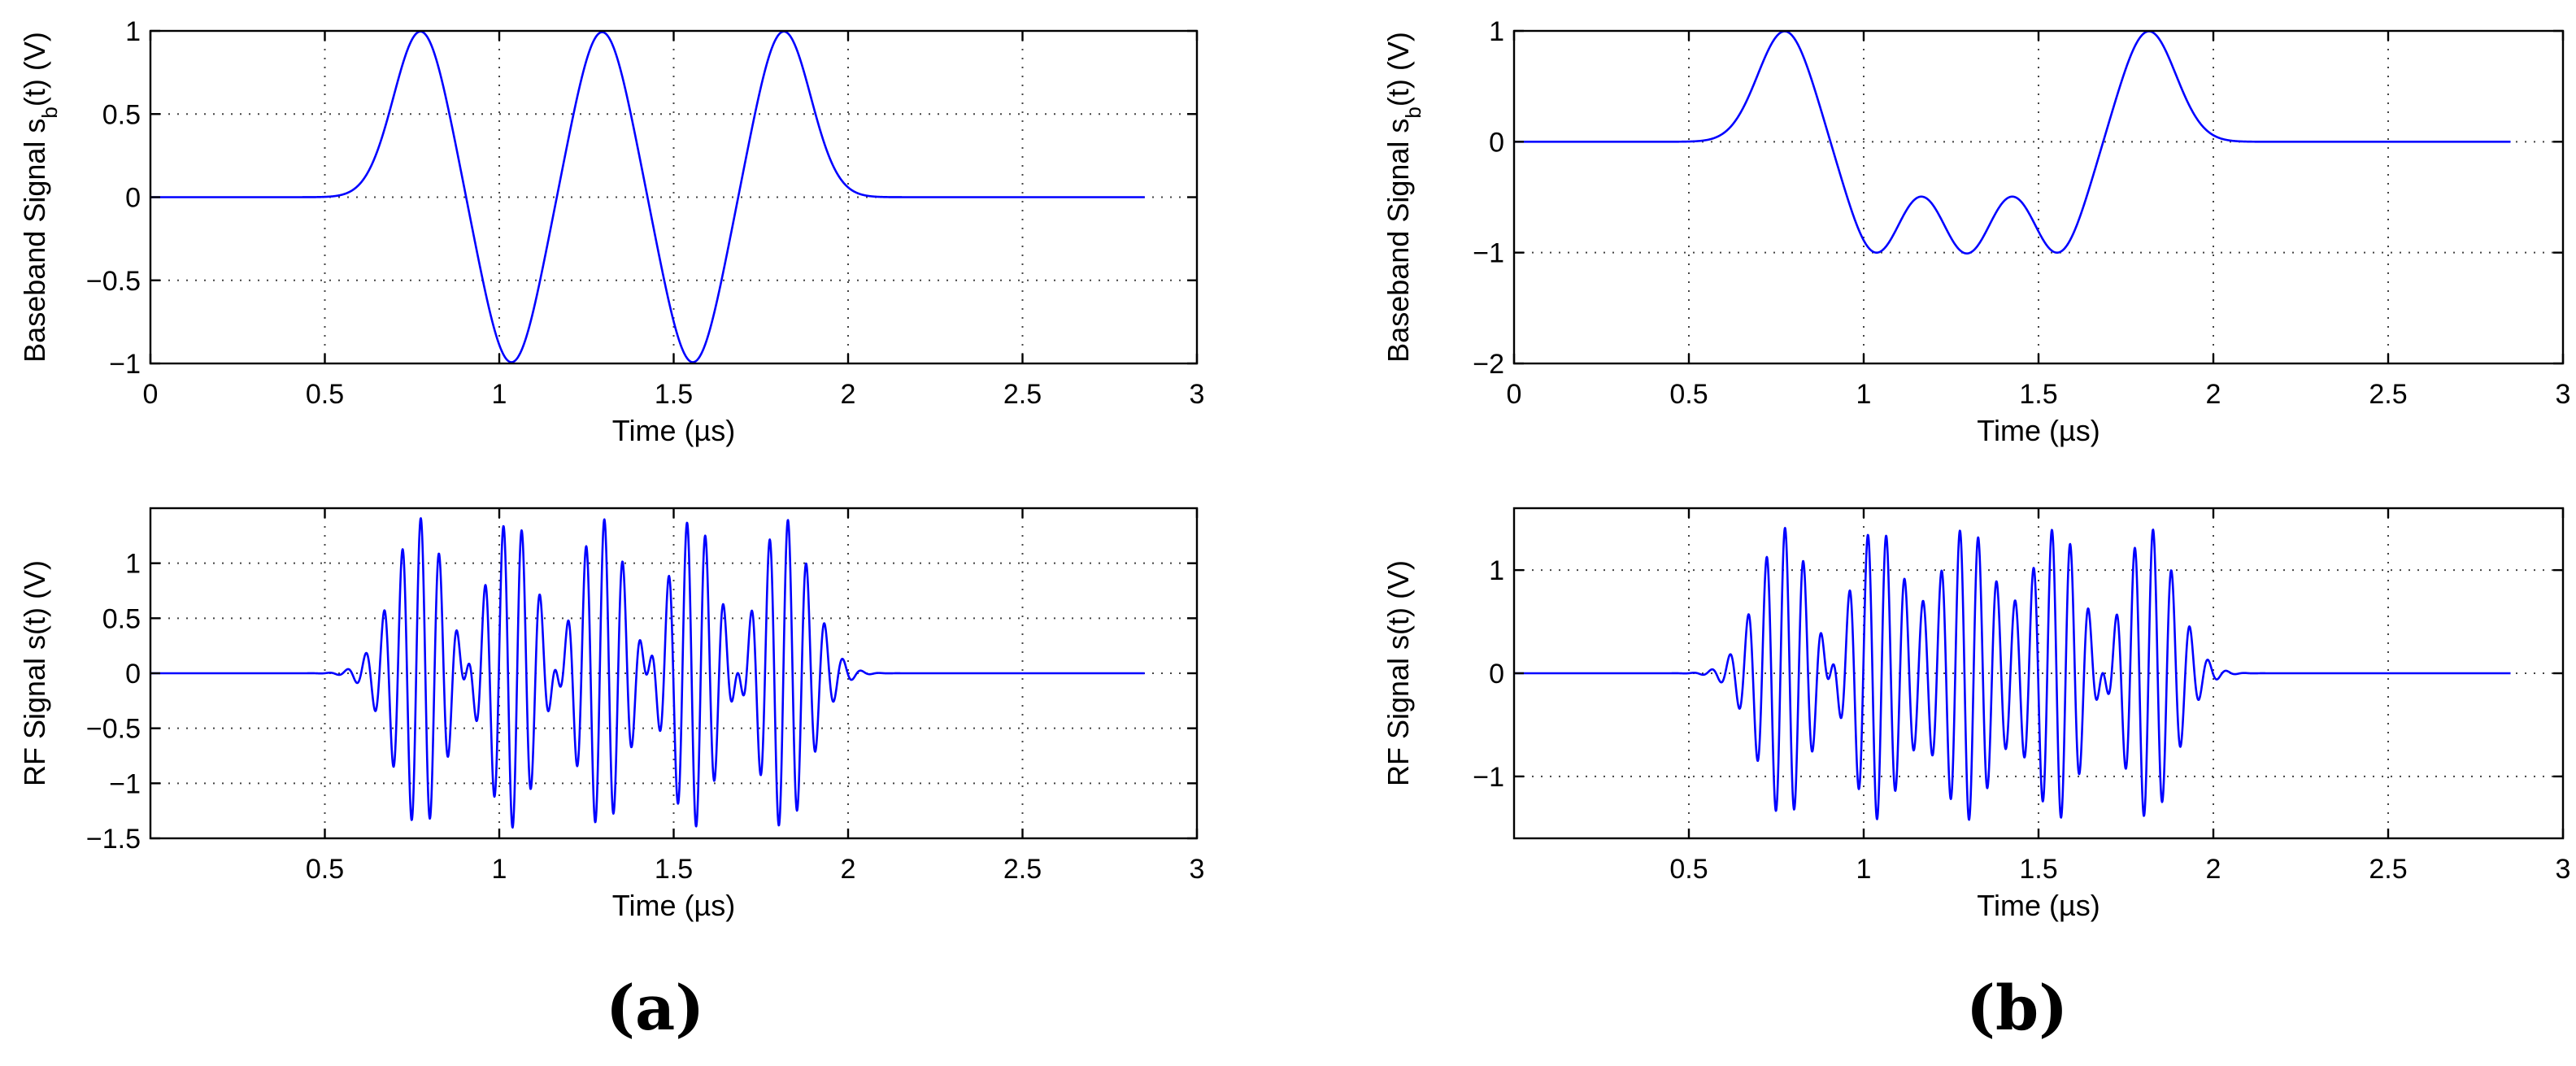 The image size is (2576, 1066). What do you see at coordinates (2018, 1008) in the screenshot?
I see `panel-label-b: (b)` at bounding box center [2018, 1008].